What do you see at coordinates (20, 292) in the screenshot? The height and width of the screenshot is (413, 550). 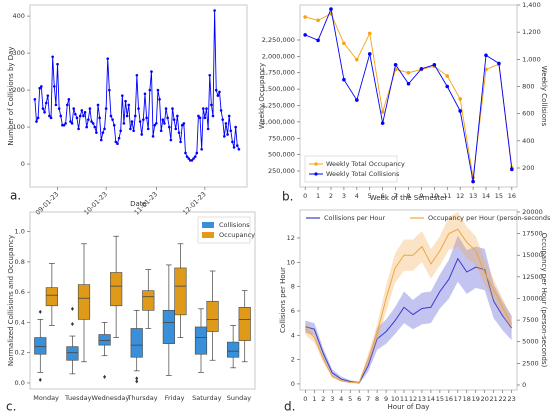 I see `y-tick-label: 0.6` at bounding box center [20, 292].